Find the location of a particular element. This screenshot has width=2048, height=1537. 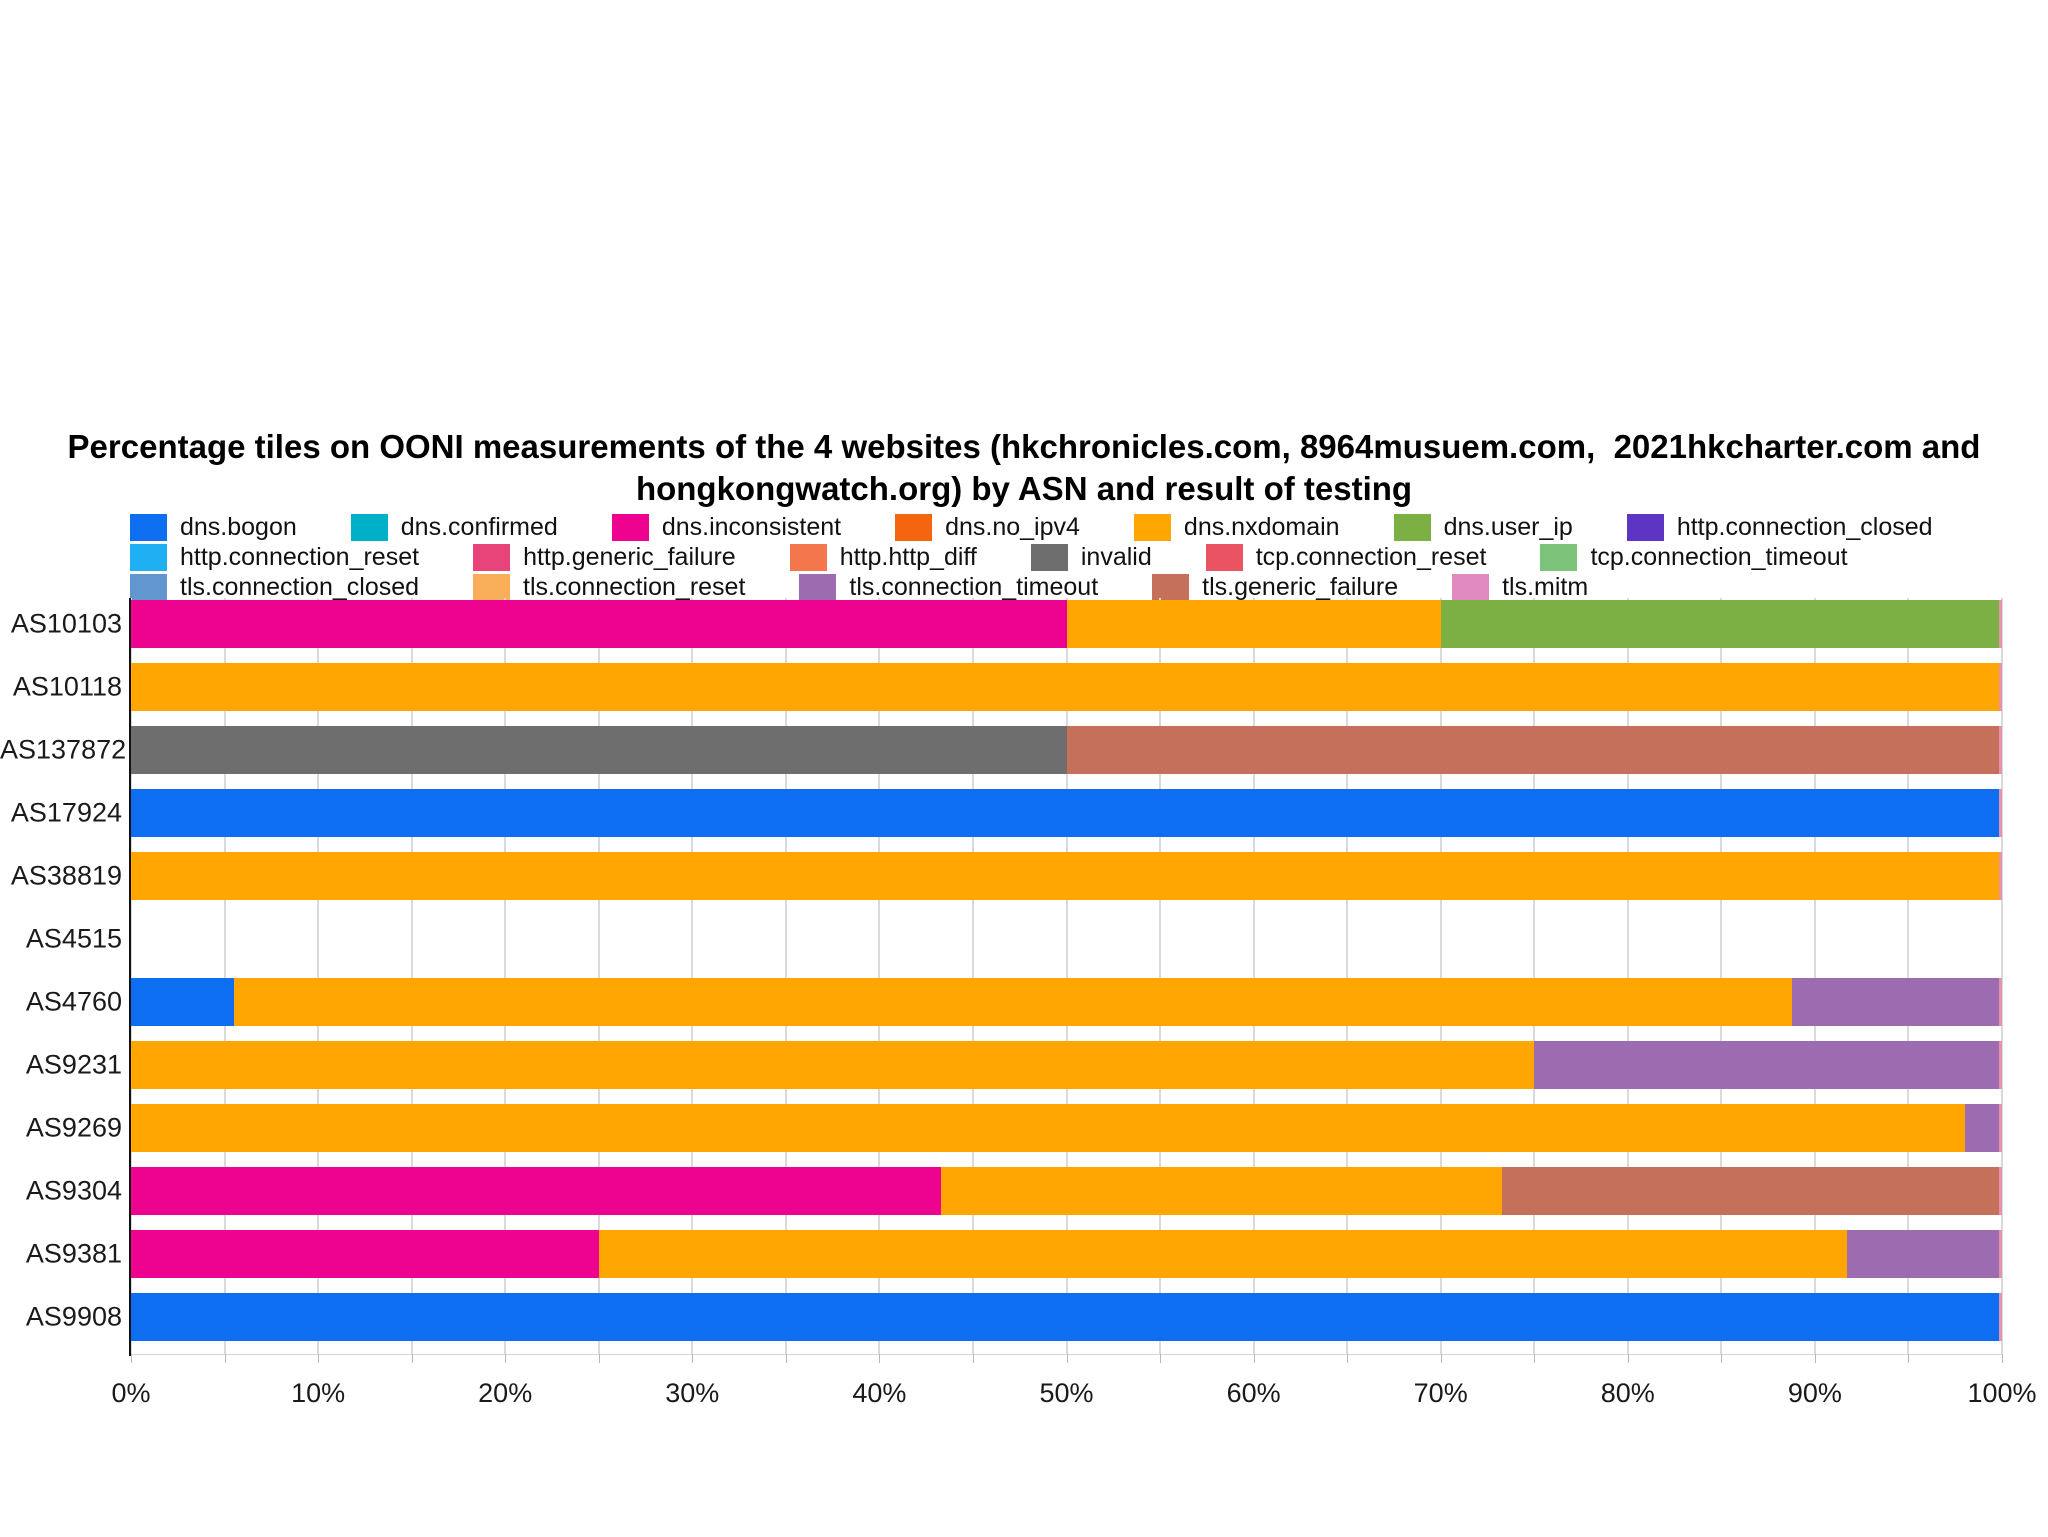

row-label-AS10118: AS10118 is located at coordinates (67, 686).